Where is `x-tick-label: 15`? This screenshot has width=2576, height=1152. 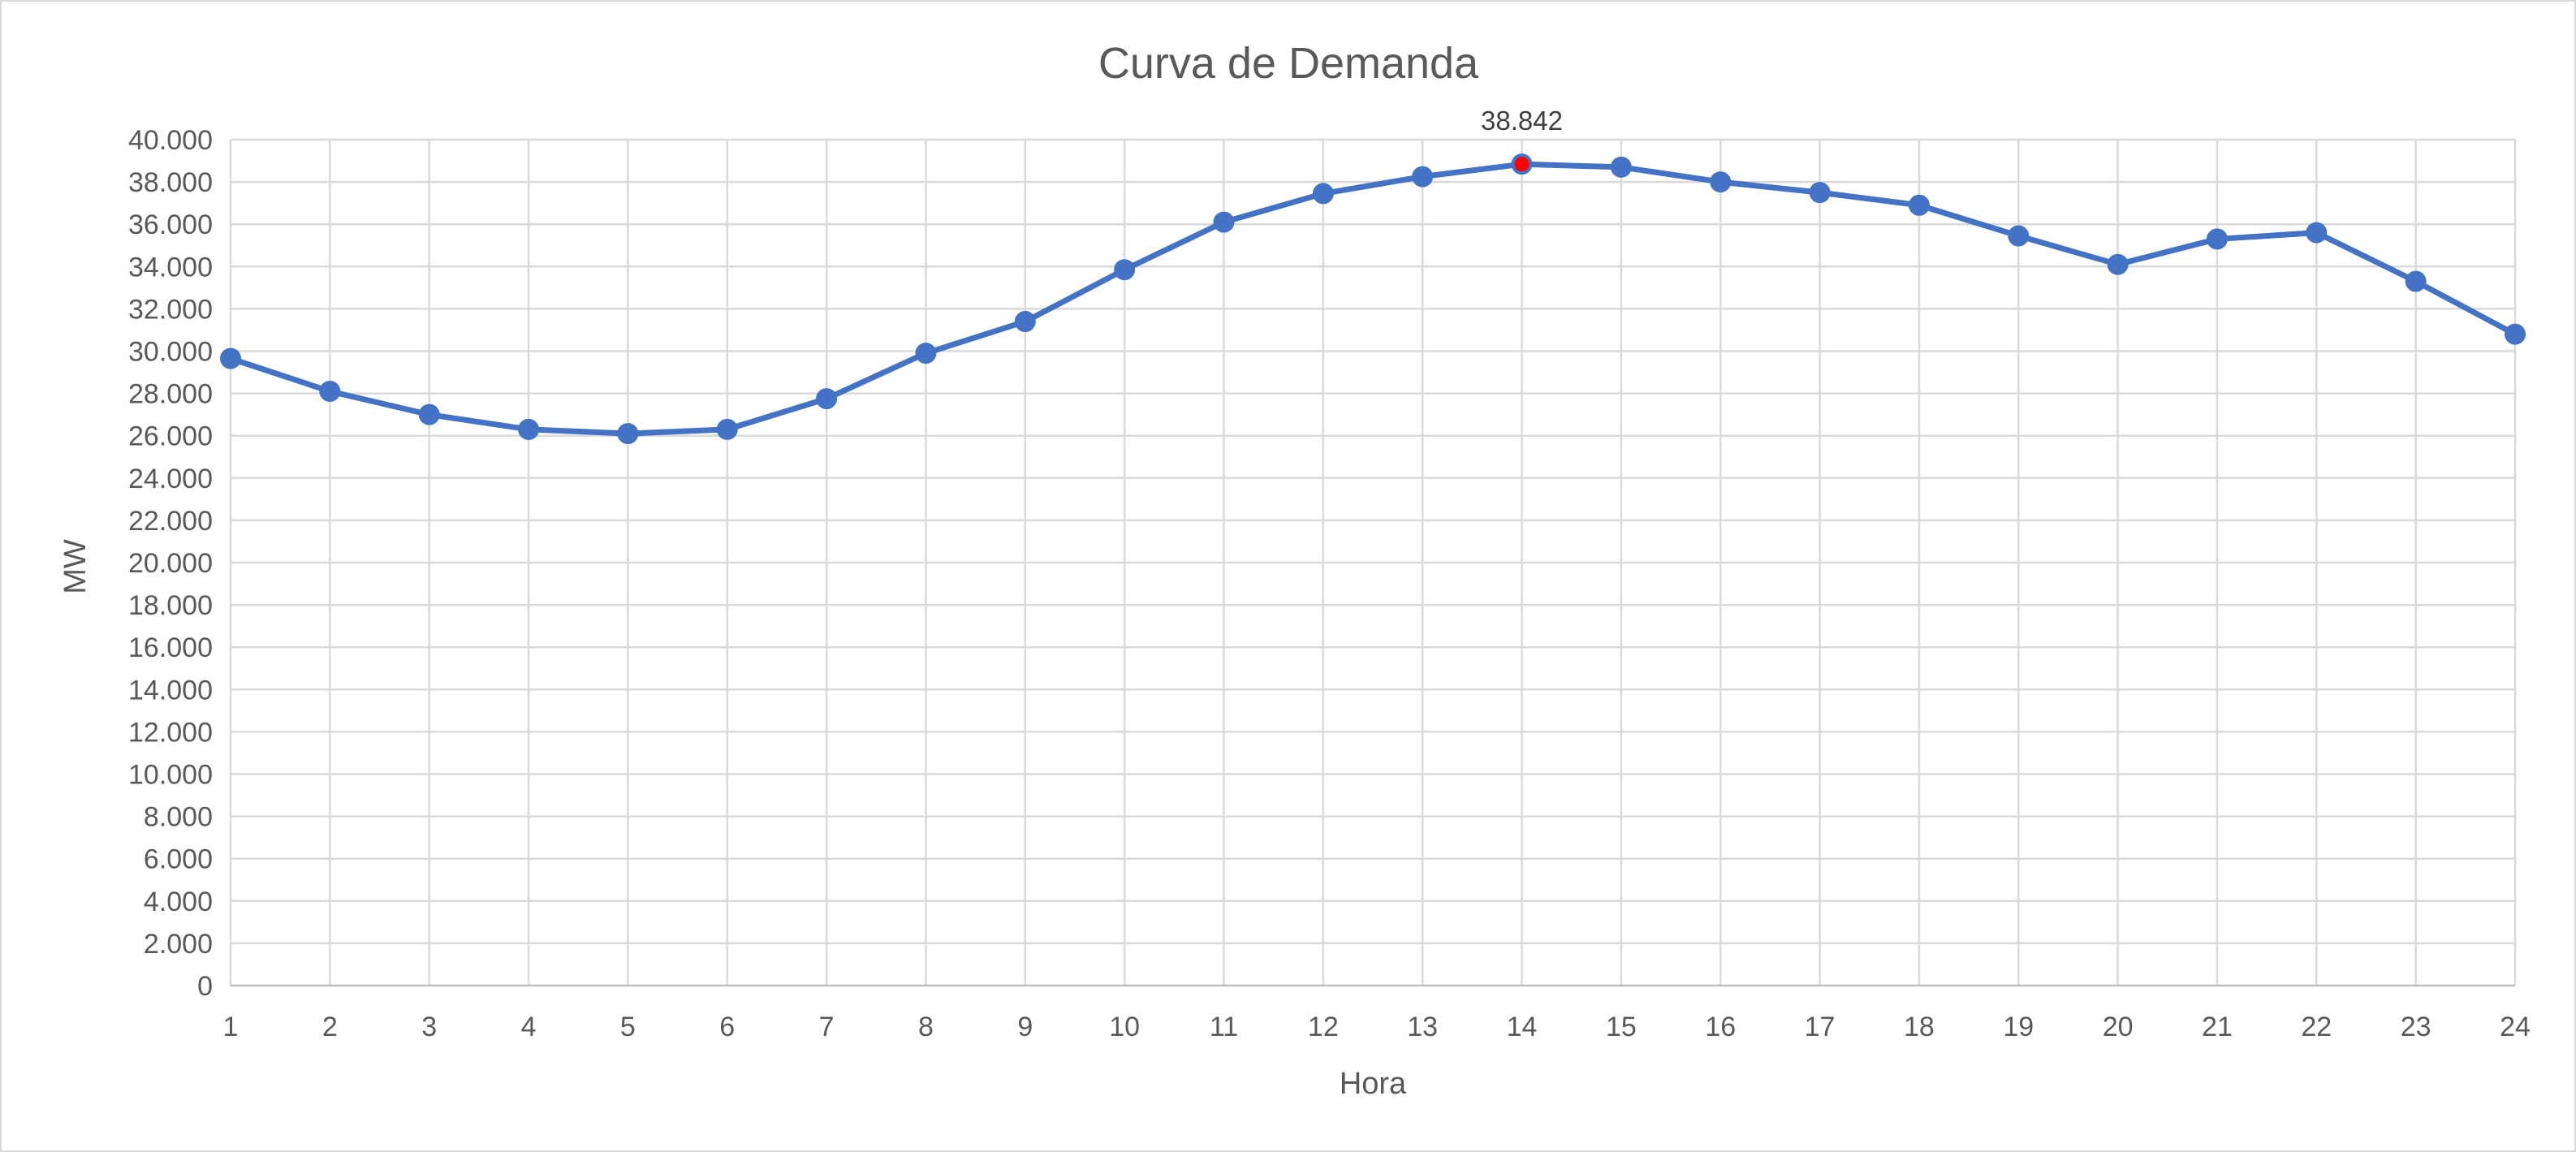
x-tick-label: 15 is located at coordinates (1621, 1027).